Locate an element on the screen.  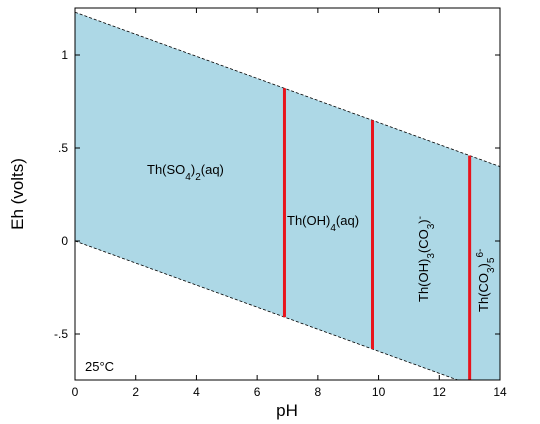
temperature-label: 25°C is located at coordinates (99, 366).